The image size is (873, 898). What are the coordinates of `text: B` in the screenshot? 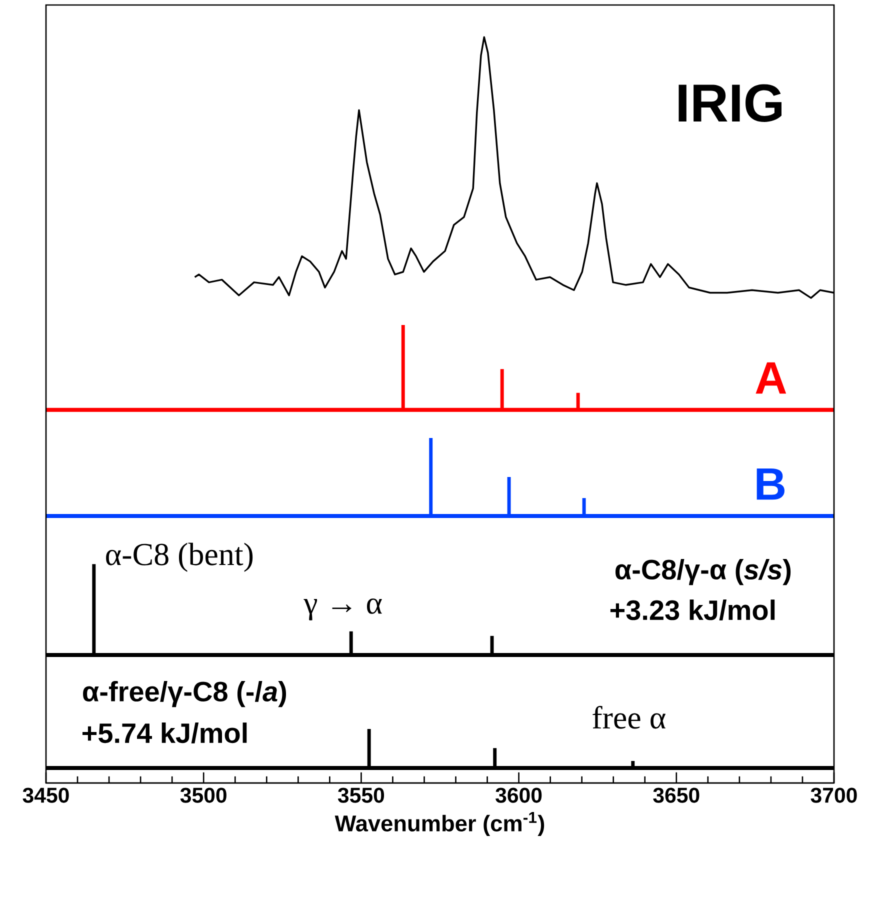 It's located at (770, 484).